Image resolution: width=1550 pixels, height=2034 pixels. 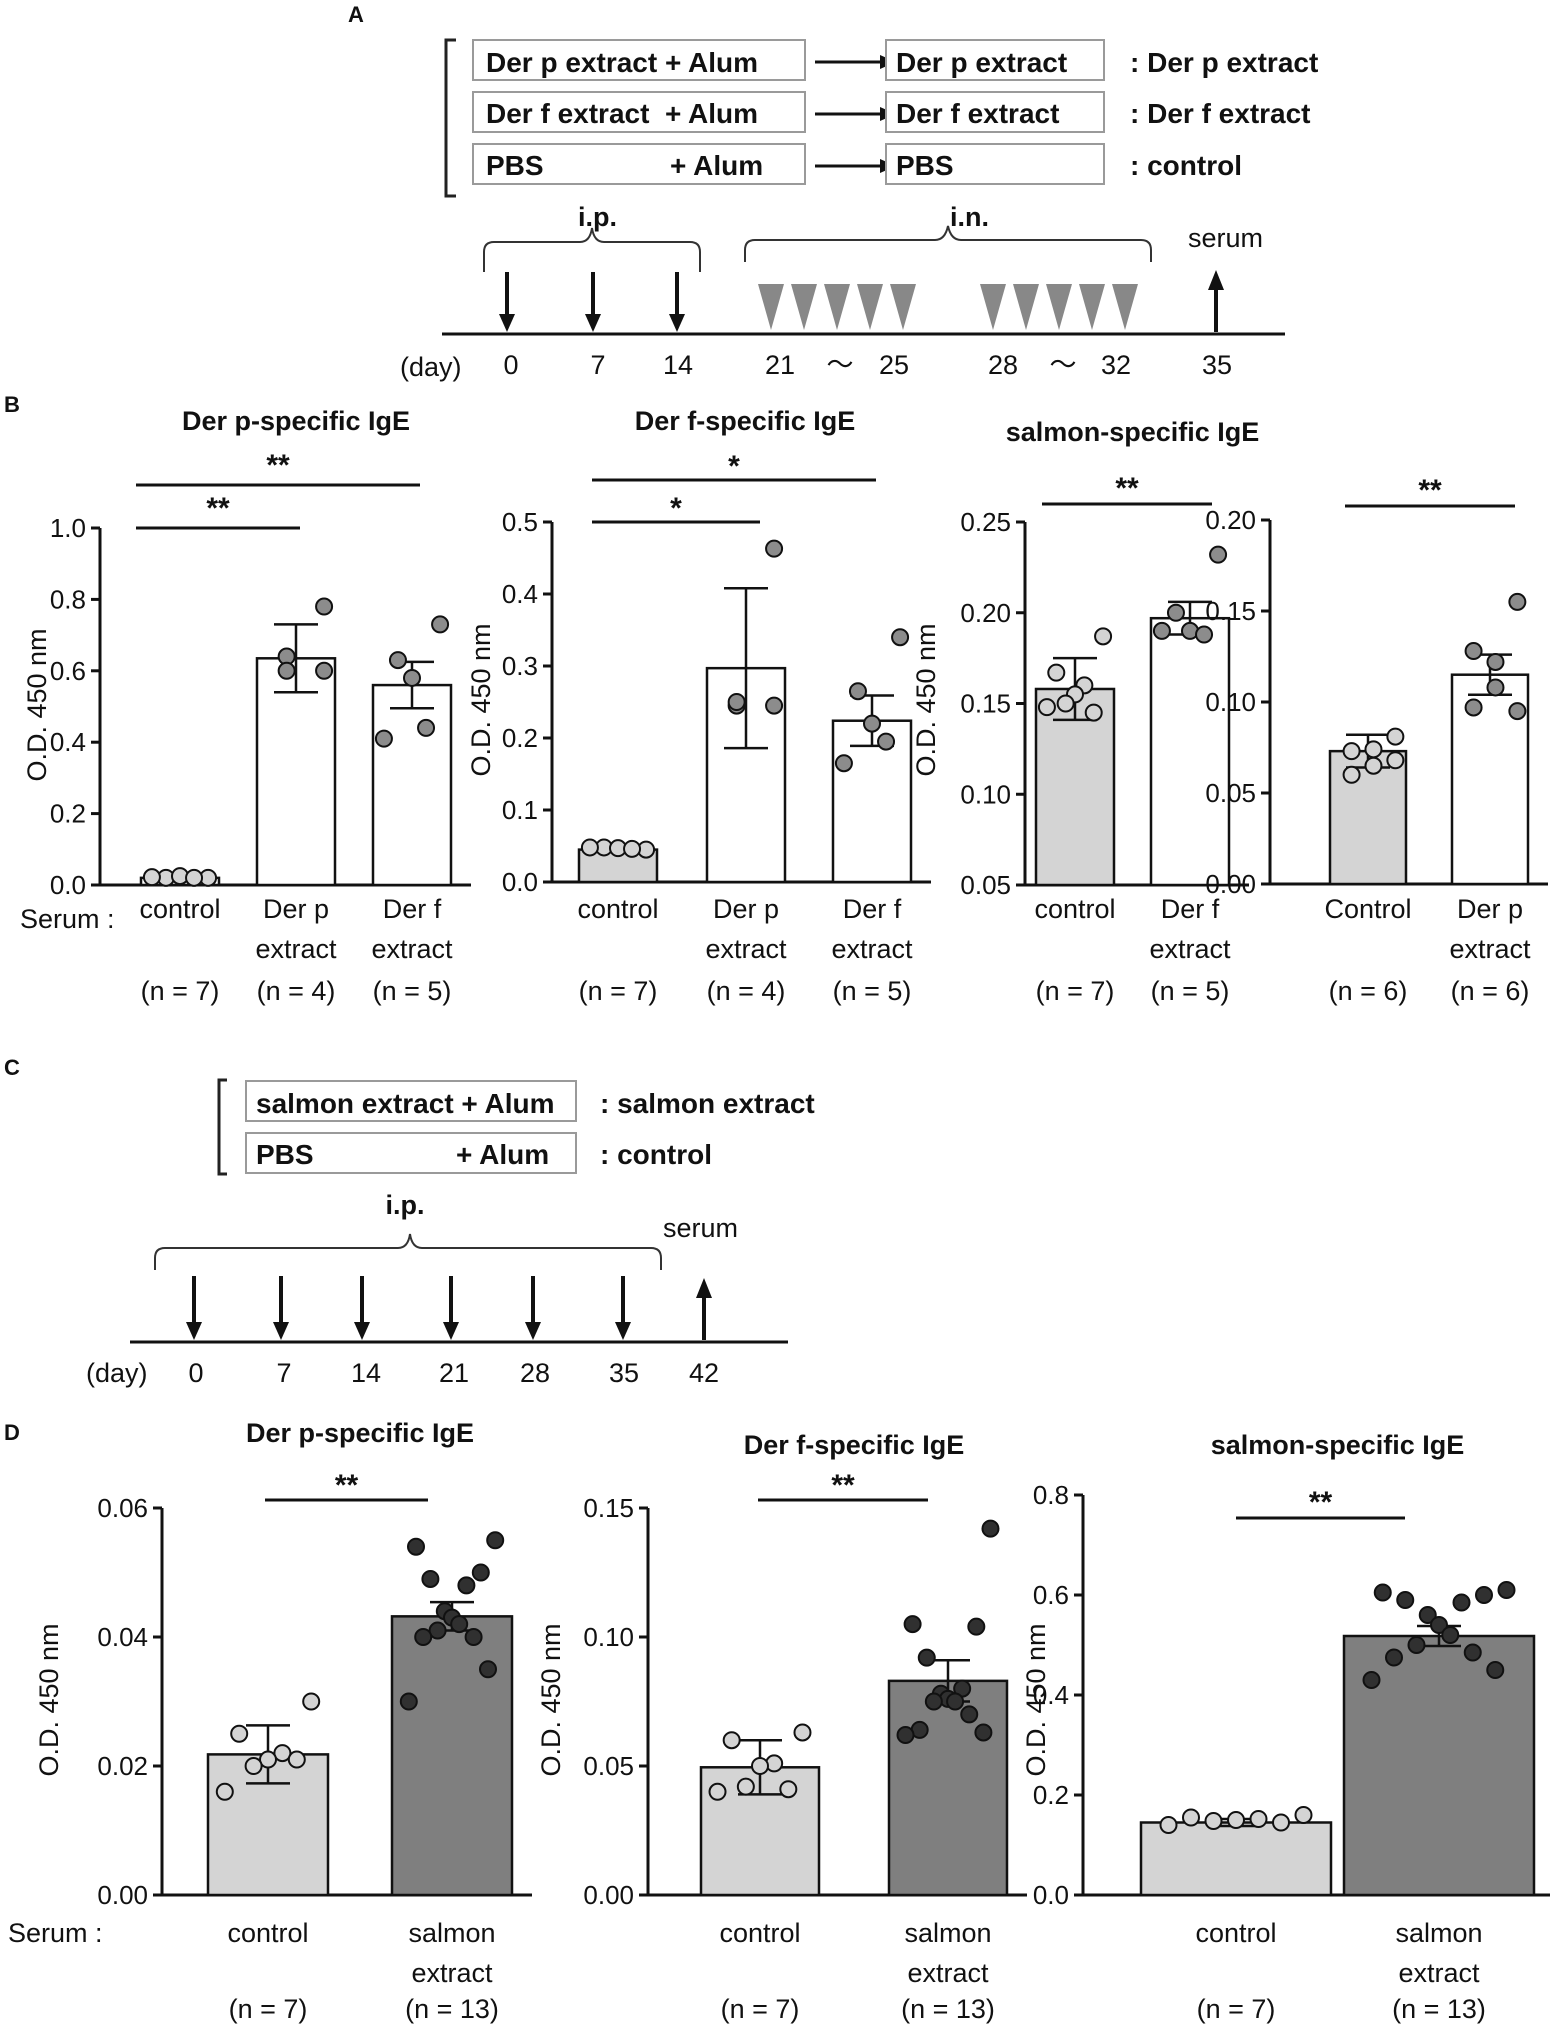 I want to click on panel-c-bracket, so click(x=222, y=1127).